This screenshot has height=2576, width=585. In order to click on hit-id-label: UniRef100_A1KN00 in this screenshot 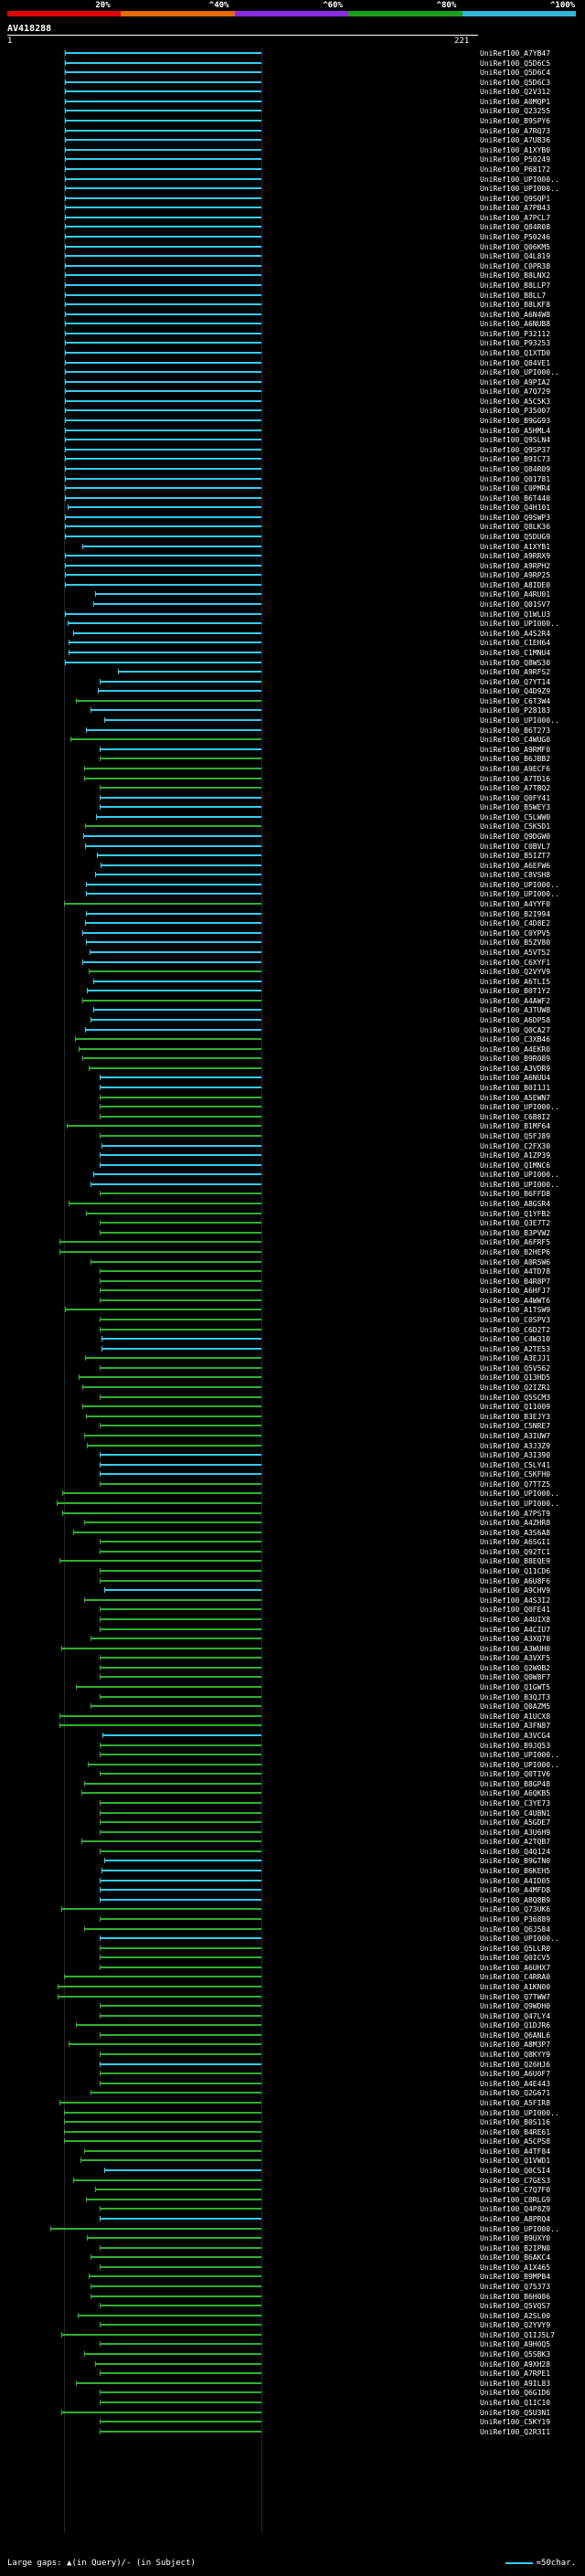, I will do `click(515, 1987)`.